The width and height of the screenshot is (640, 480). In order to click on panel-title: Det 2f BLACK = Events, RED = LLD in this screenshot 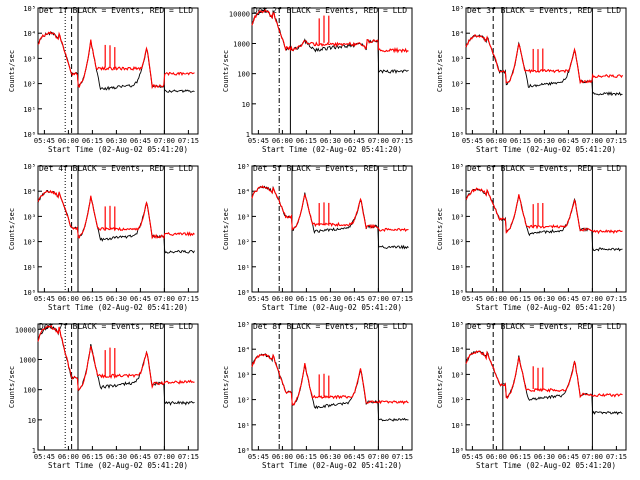, I will do `click(330, 10)`.